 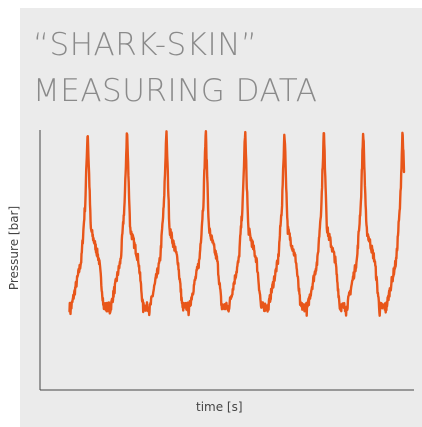 I want to click on y-axis-label: Pressure [bar], so click(x=14, y=248).